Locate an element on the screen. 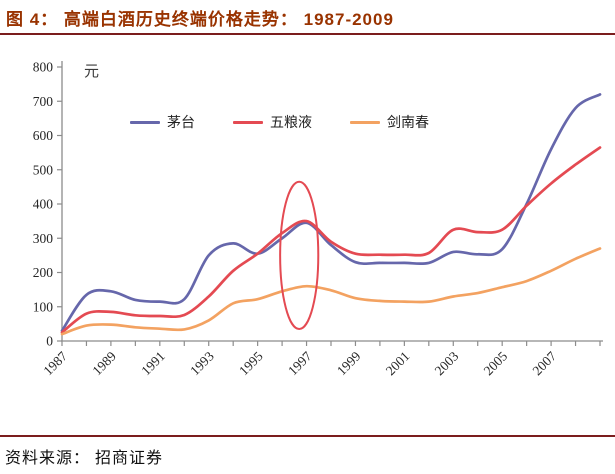 Image resolution: width=615 pixels, height=474 pixels. legend-item-jiannanchun: 剑南春 is located at coordinates (389, 122).